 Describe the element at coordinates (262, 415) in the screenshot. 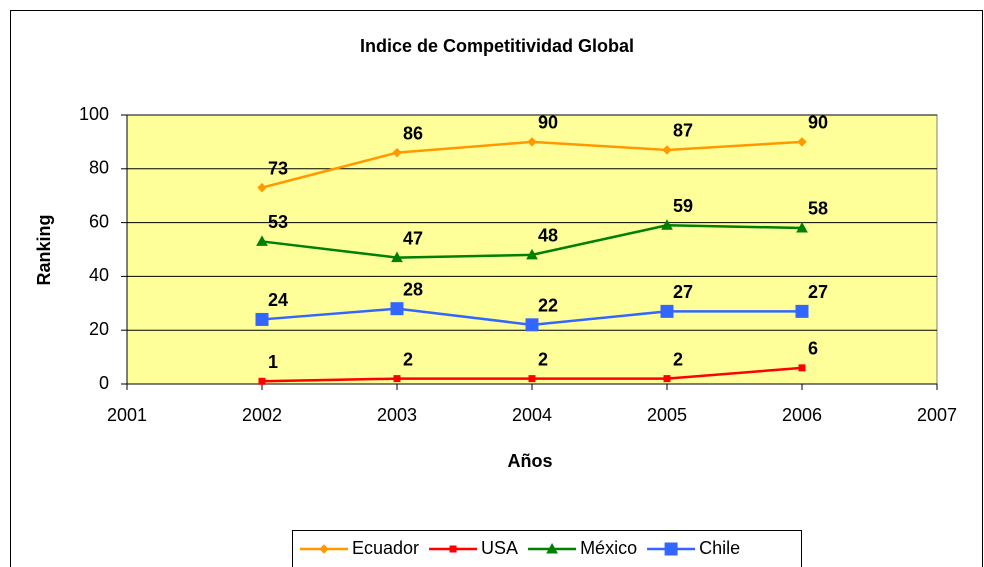

I see `x-tick-label: 2002` at that location.